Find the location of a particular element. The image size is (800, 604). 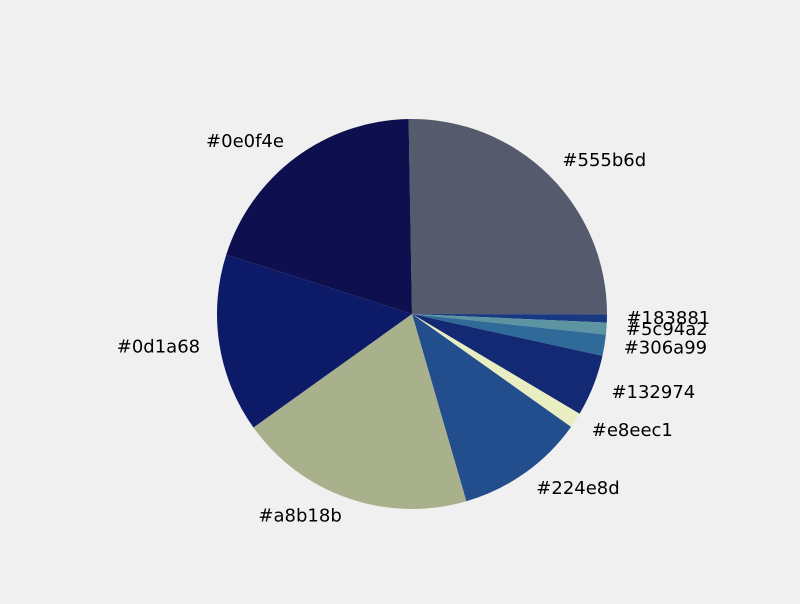

pie-label-a8b18b: #a8b18b is located at coordinates (299, 516).